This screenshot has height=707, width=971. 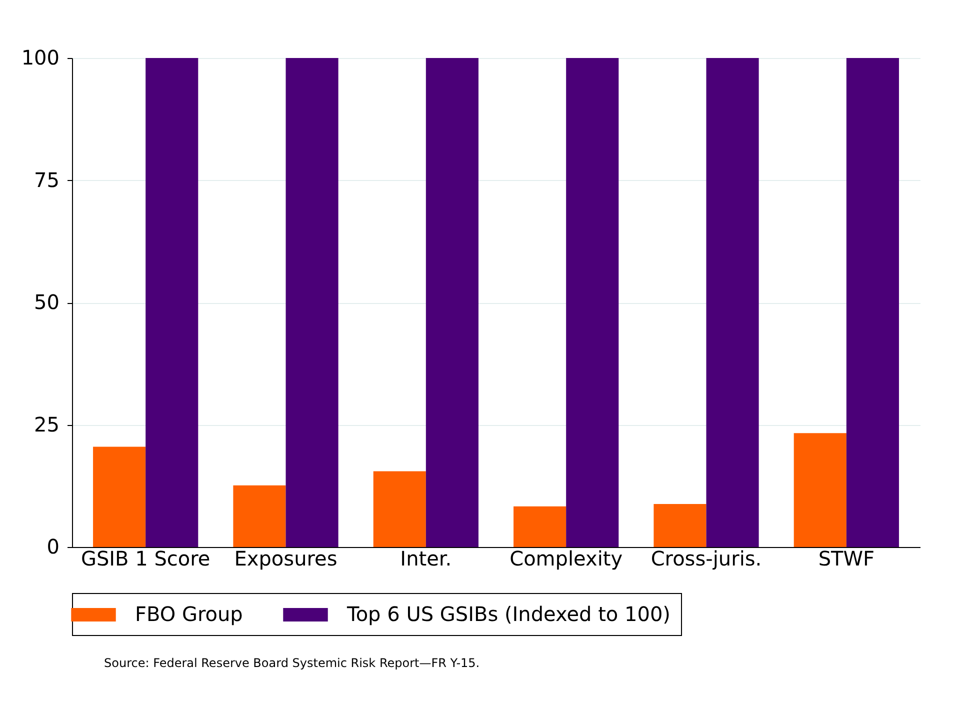 I want to click on y-tick-label: 75, so click(x=47, y=180).